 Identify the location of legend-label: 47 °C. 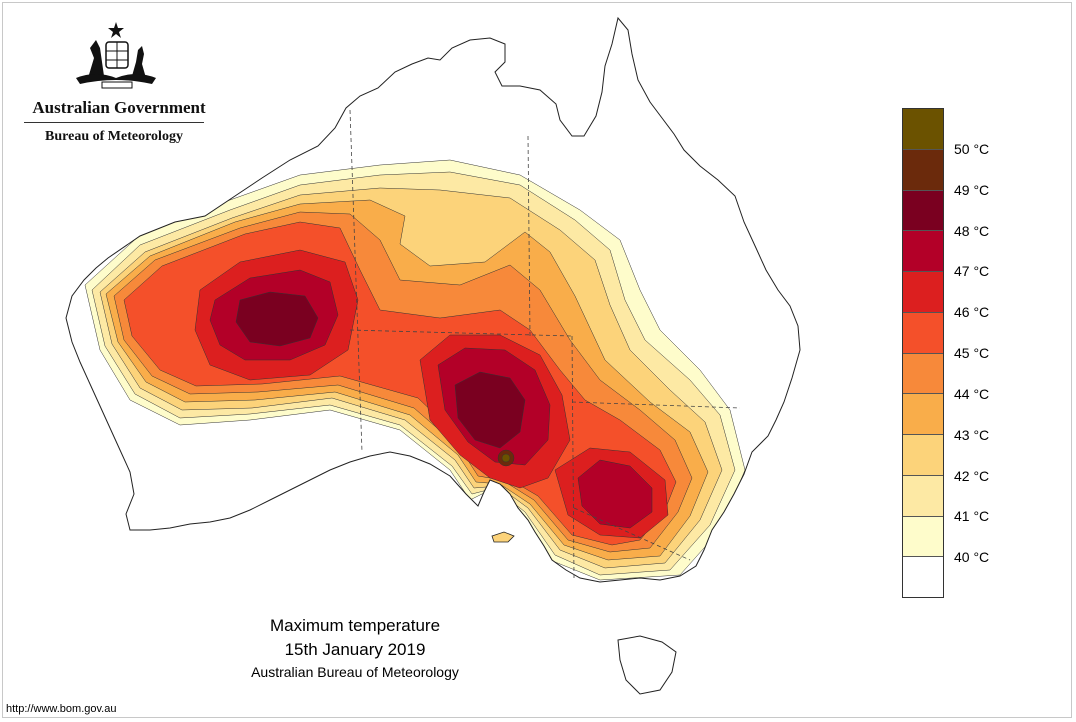
(972, 271).